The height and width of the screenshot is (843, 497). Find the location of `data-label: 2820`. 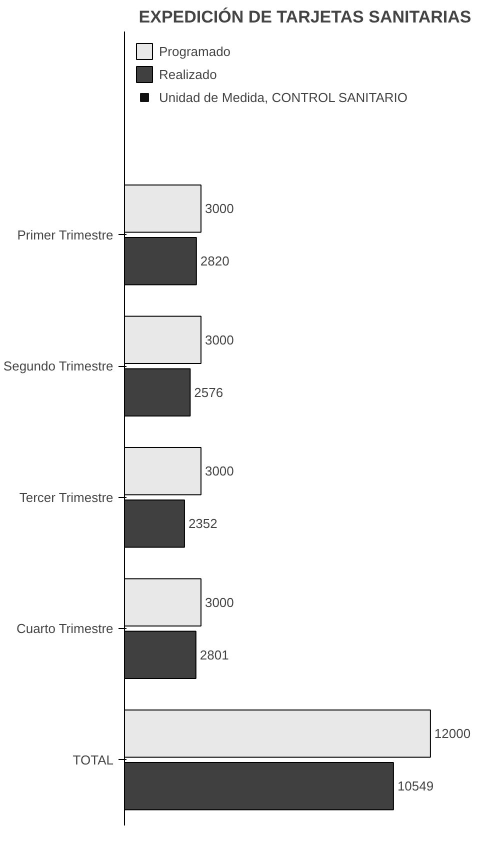

data-label: 2820 is located at coordinates (215, 261).